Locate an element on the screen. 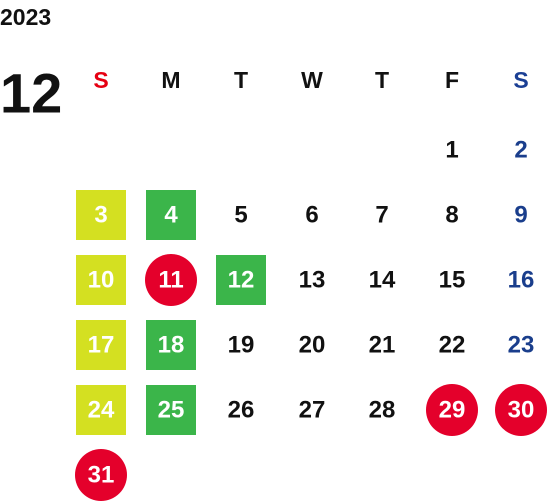  day: 6 is located at coordinates (311, 215).